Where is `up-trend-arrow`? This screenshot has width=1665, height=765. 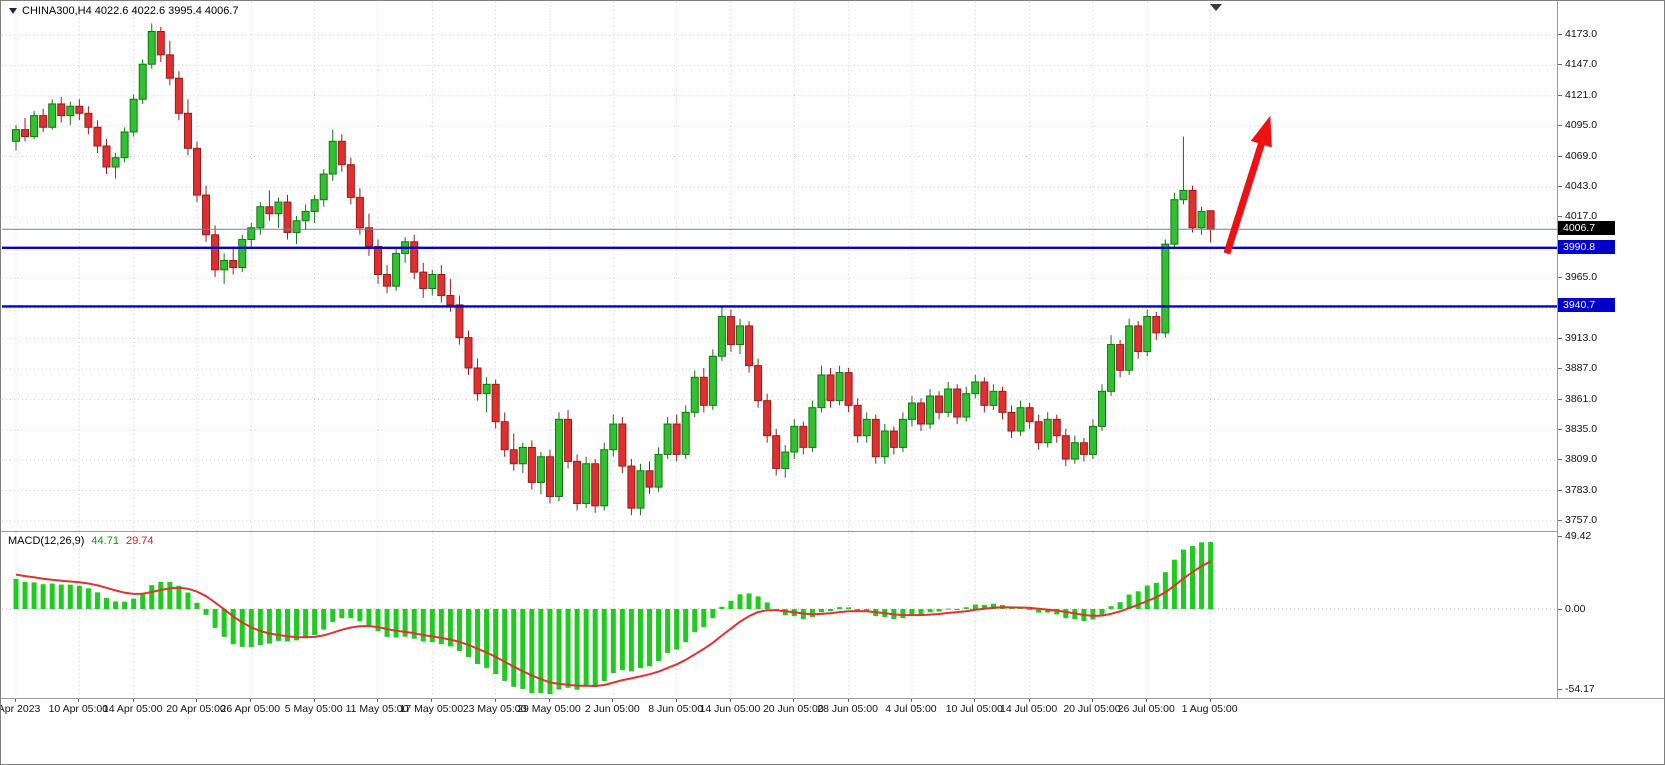 up-trend-arrow is located at coordinates (1247, 185).